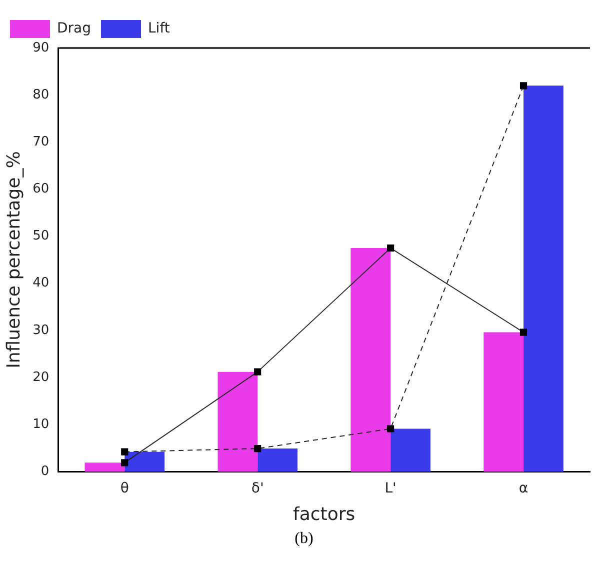 The height and width of the screenshot is (565, 608). I want to click on x-tick-label: θ, so click(124, 488).